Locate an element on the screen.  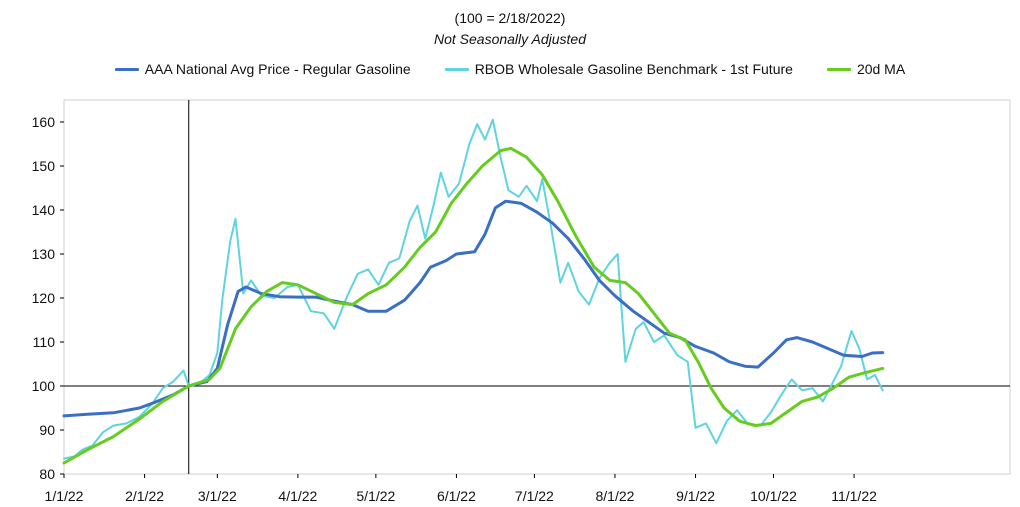
y-tick-label: 120 is located at coordinates (44, 298).